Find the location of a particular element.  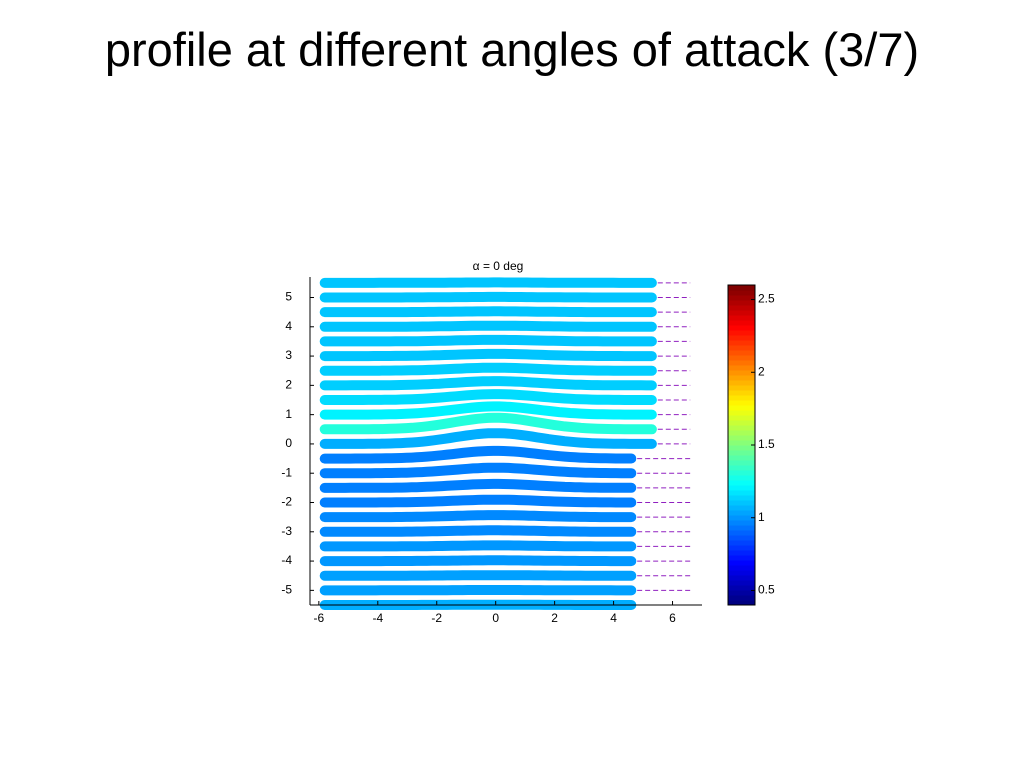

y-tick-label: 5 is located at coordinates (288, 297).